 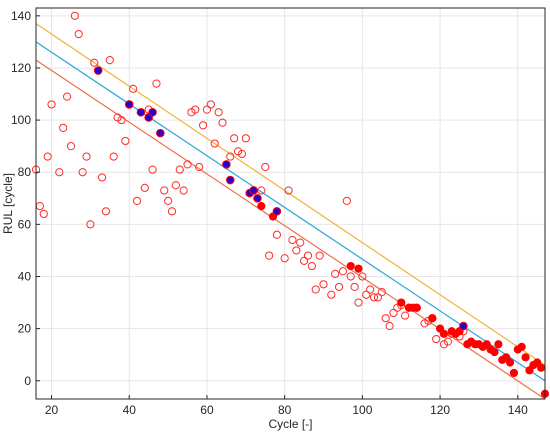 I want to click on x-tick-label: 140, so click(x=518, y=410).